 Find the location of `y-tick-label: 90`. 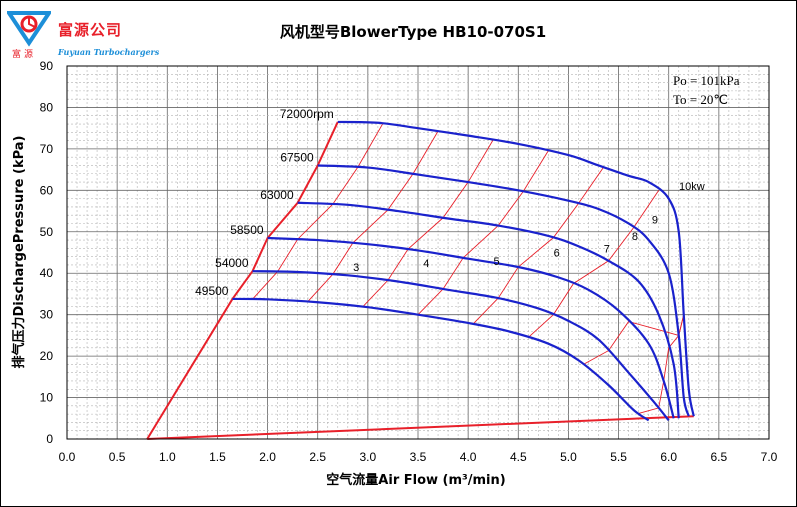

y-tick-label: 90 is located at coordinates (47, 66).